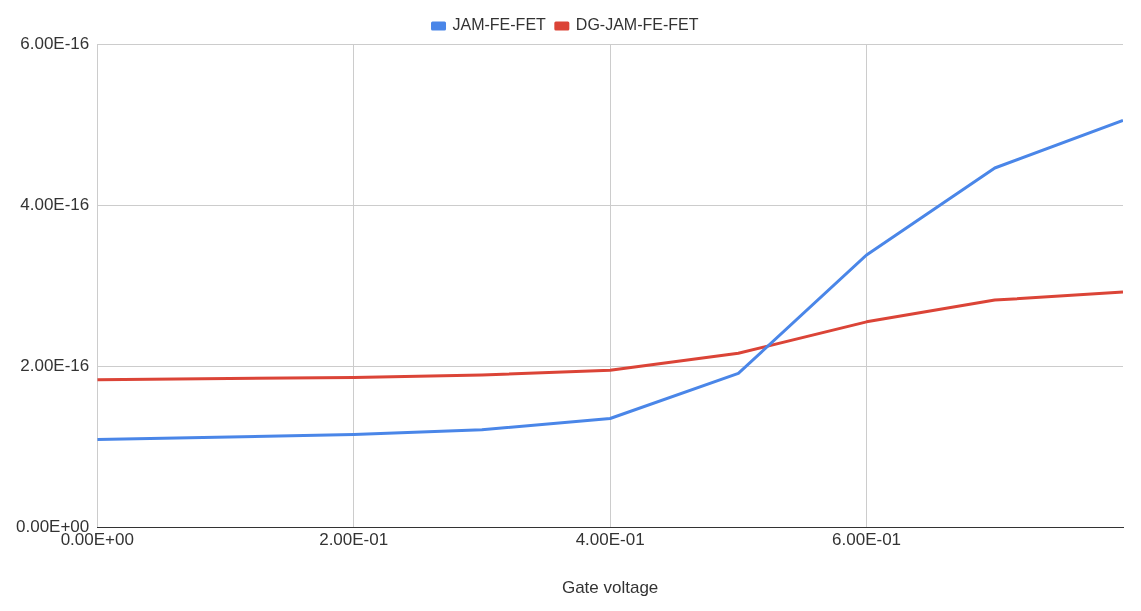 This screenshot has height=611, width=1141. What do you see at coordinates (610, 540) in the screenshot?
I see `x-tick-label: 4.00E-01` at bounding box center [610, 540].